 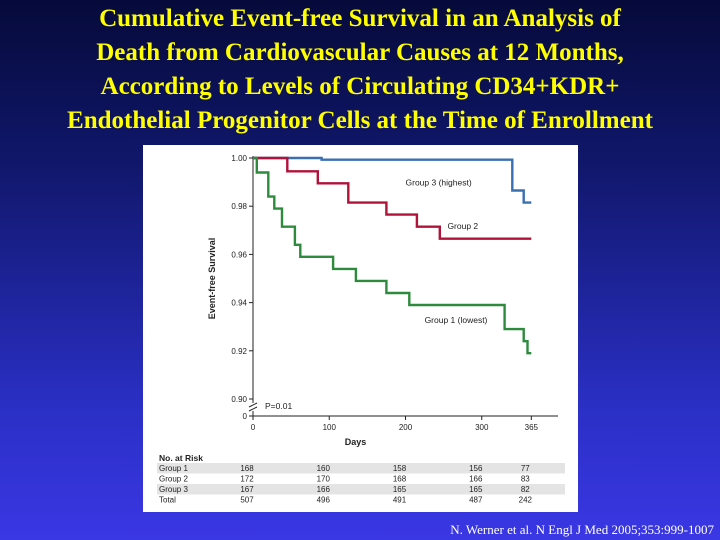 What do you see at coordinates (476, 468) in the screenshot?
I see `risk-table-cell: 156` at bounding box center [476, 468].